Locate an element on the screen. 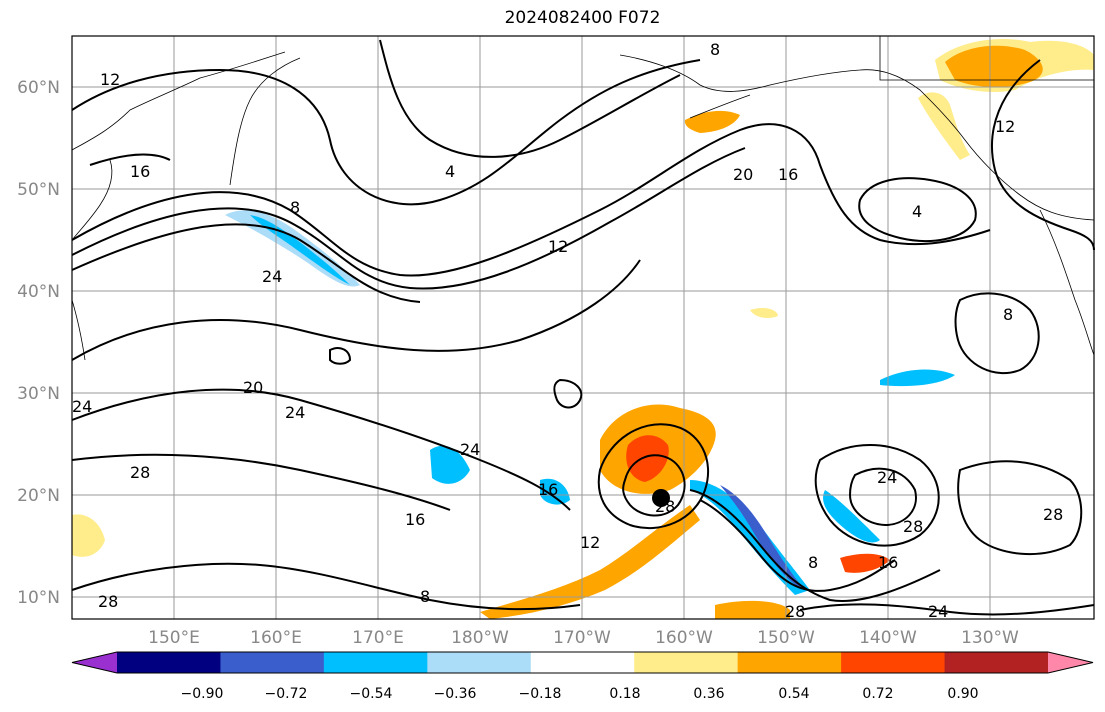 Image resolution: width=1105 pixels, height=712 pixels. lat-label: 60°N is located at coordinates (38, 88).